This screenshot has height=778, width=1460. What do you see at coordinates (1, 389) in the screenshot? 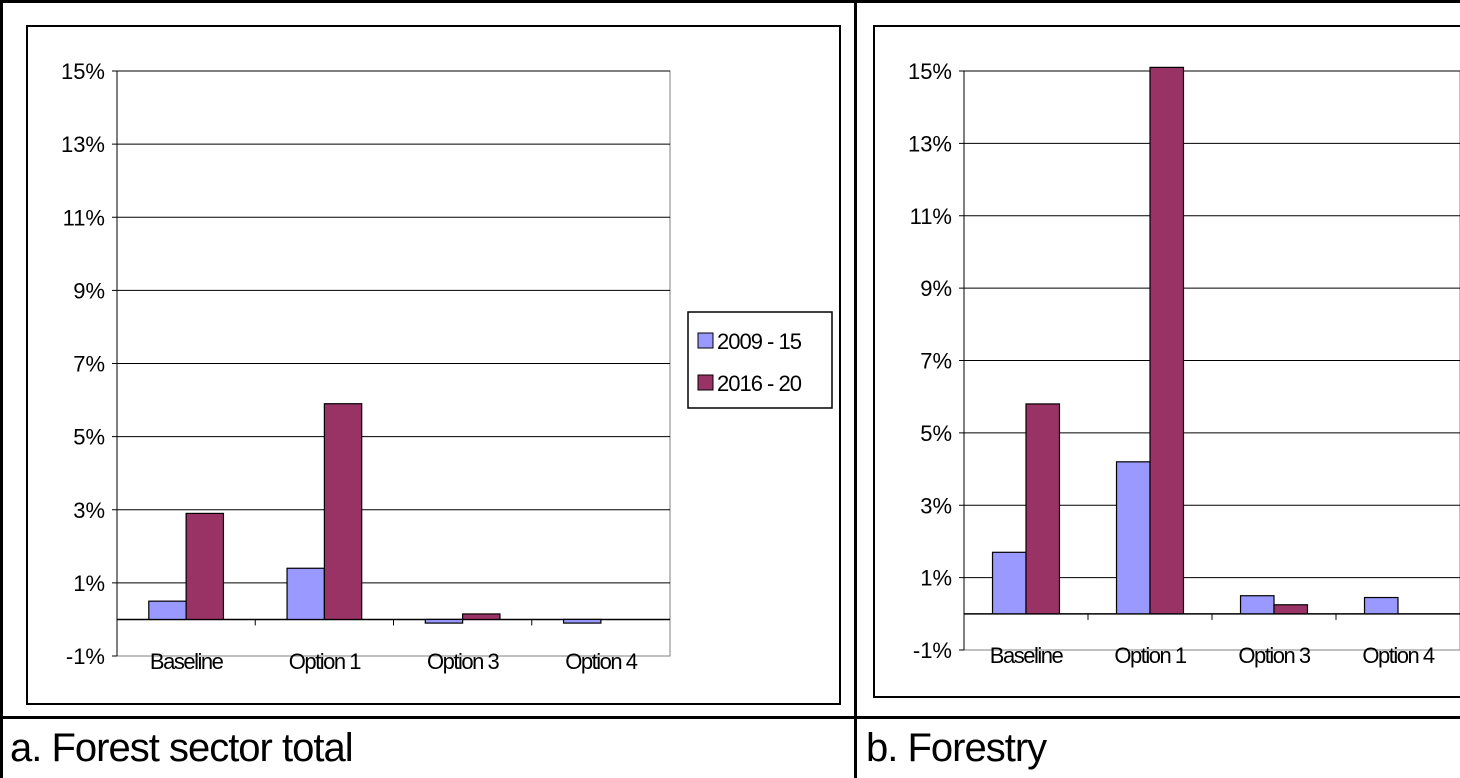
I see `border-left` at bounding box center [1, 389].